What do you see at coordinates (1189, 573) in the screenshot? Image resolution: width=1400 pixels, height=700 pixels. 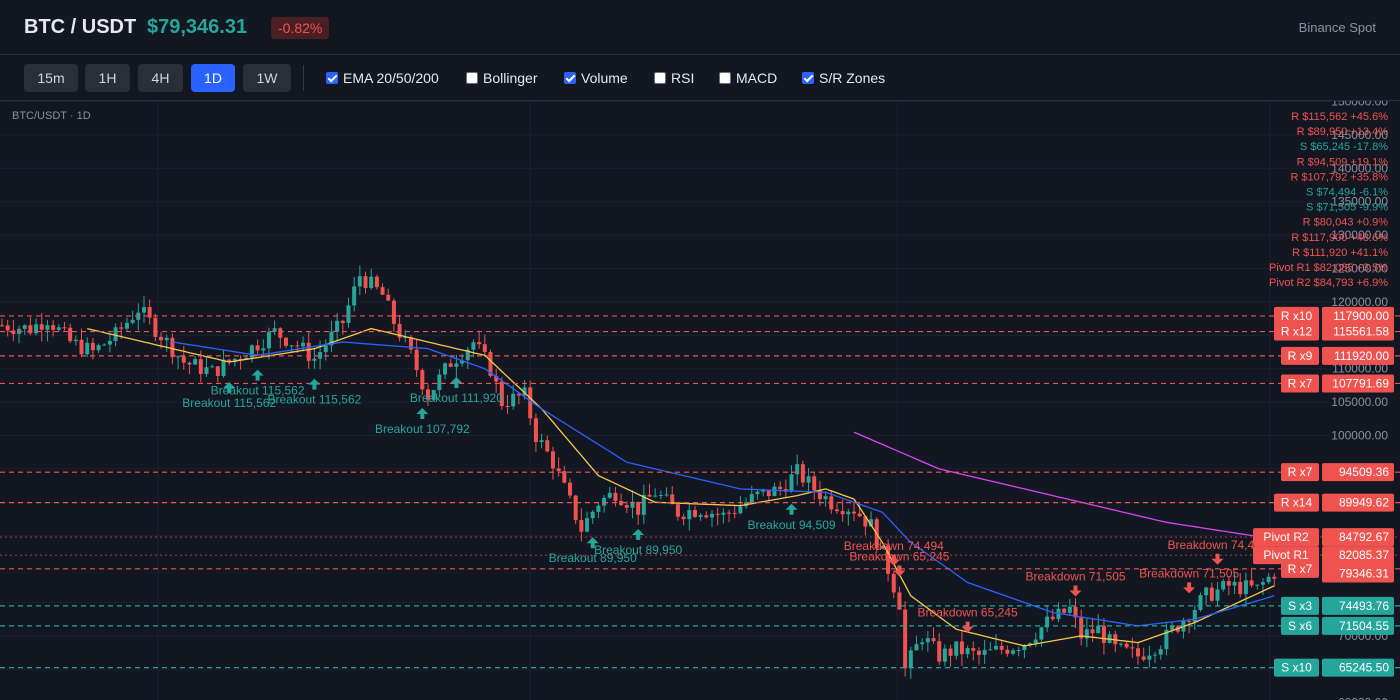 I see `breakdown-label: Breakdown 71,505` at bounding box center [1189, 573].